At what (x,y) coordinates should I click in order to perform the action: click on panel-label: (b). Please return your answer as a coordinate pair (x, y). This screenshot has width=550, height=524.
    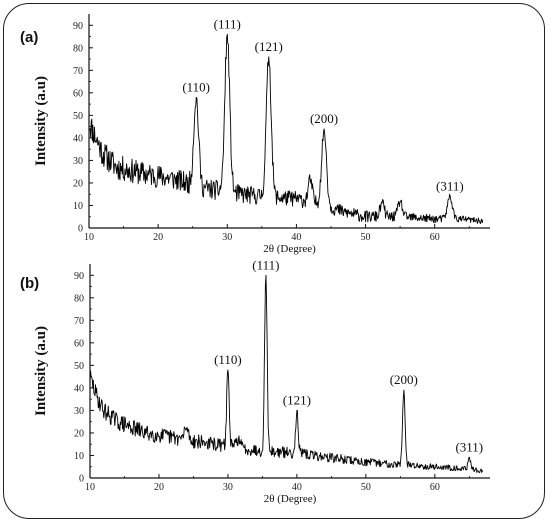
    Looking at the image, I should click on (29, 283).